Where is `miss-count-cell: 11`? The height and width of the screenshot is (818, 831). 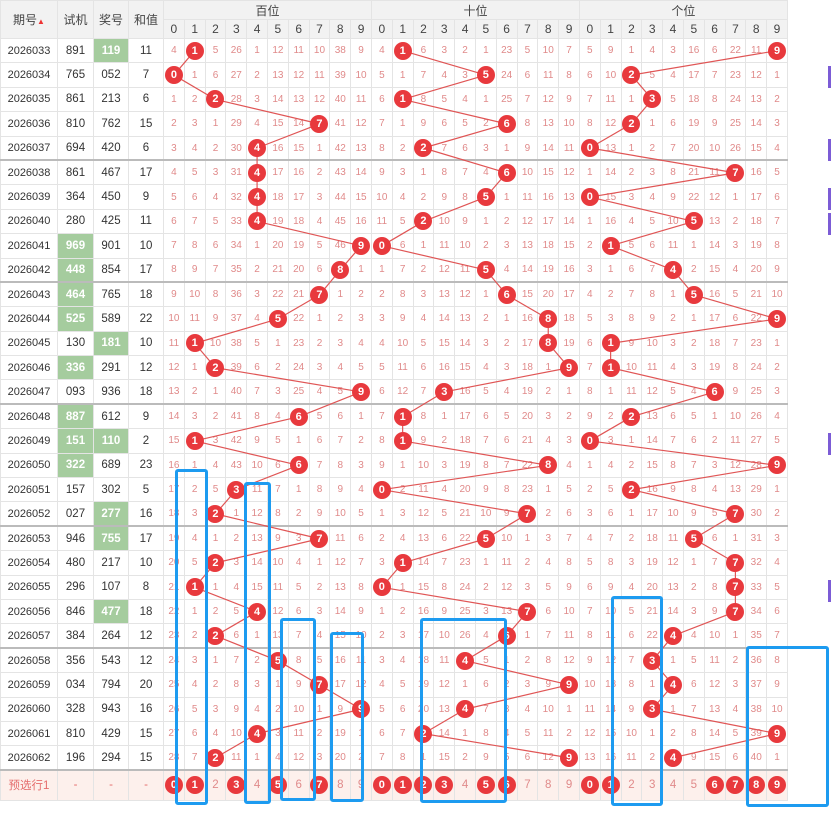 miss-count-cell: 11 is located at coordinates (361, 99).